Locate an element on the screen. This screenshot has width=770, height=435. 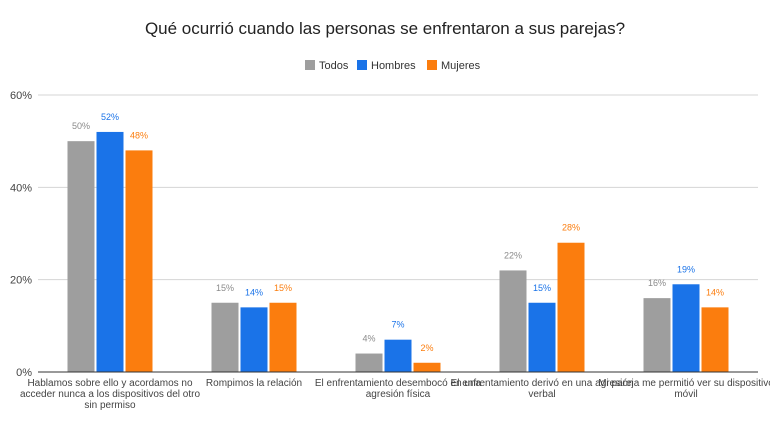
y-tick-label-3: 60% is located at coordinates (21, 96).